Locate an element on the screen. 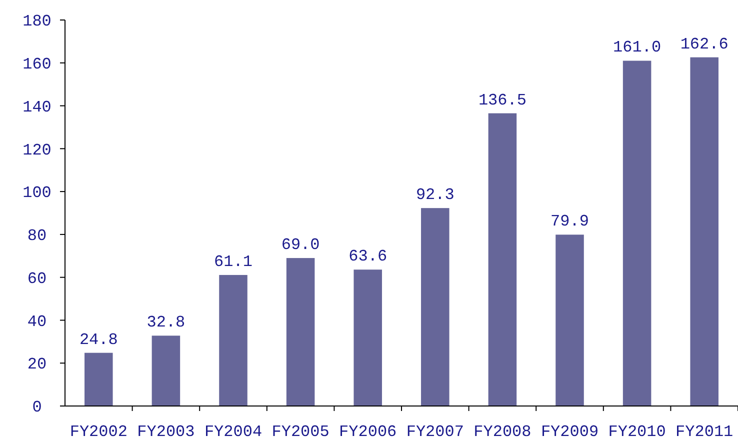  data-label: 79.9 is located at coordinates (569, 221).